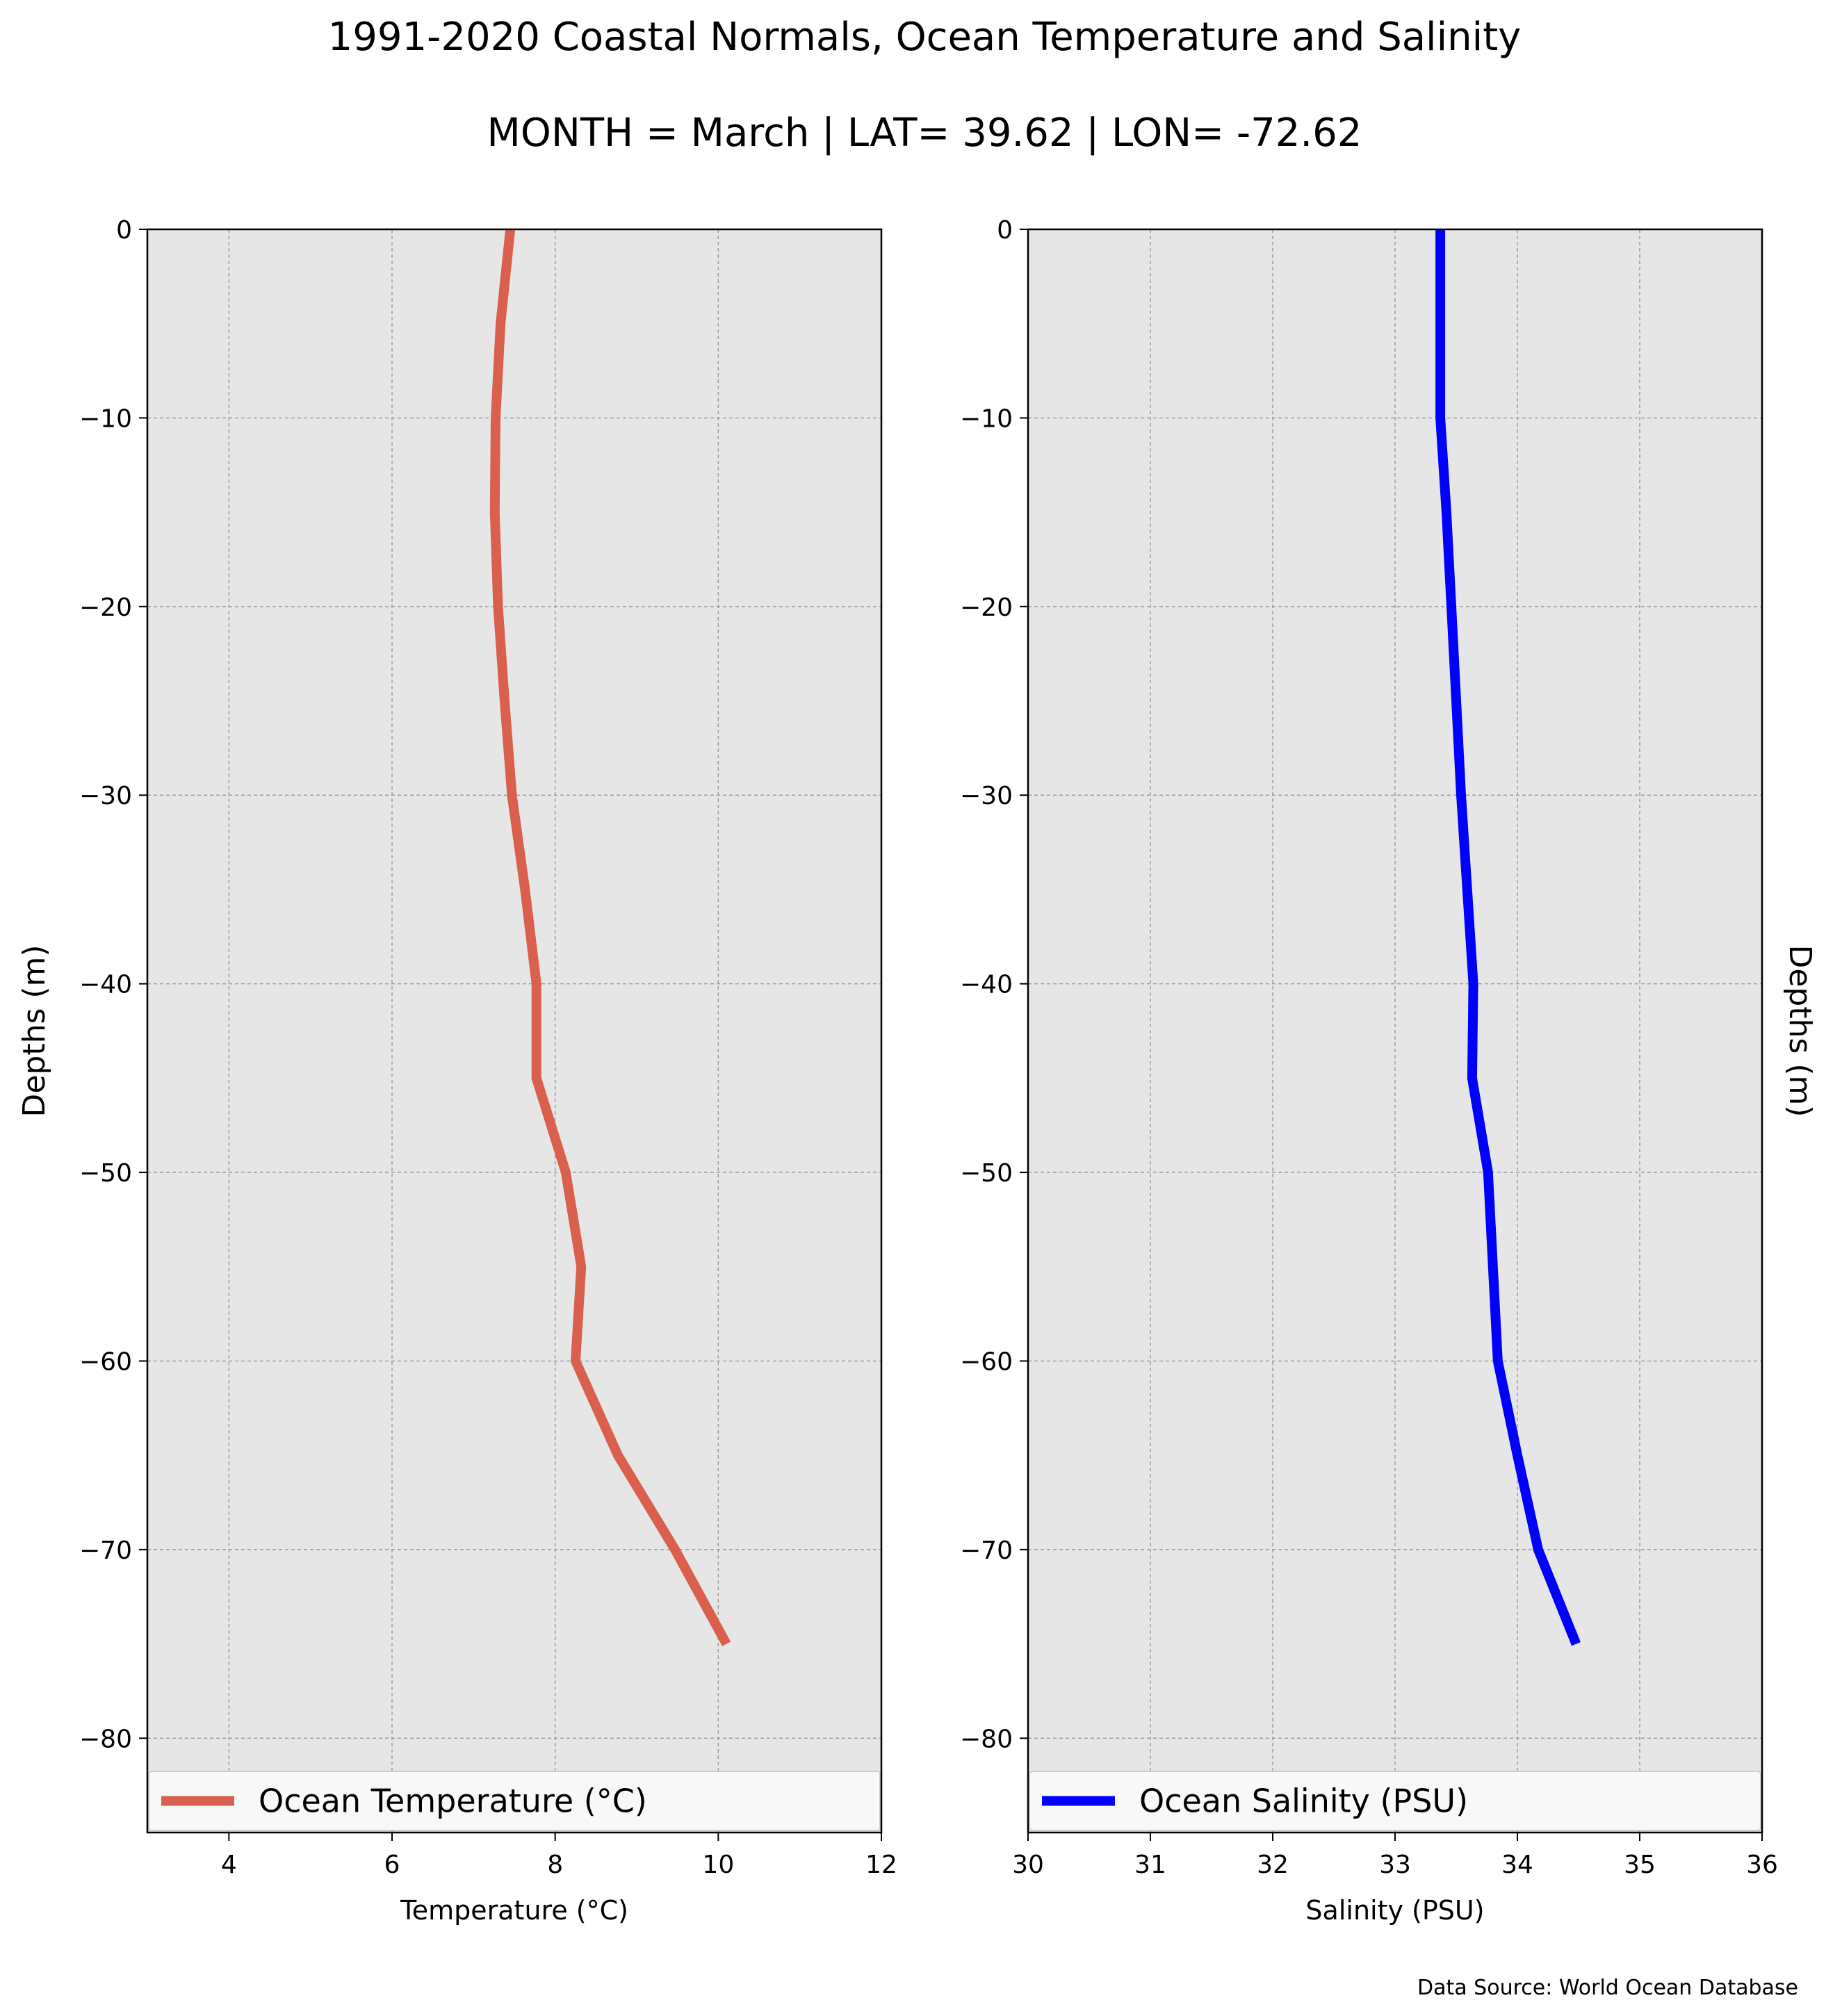  Describe the element at coordinates (1273, 1865) in the screenshot. I see `x-tick-label: 32` at that location.